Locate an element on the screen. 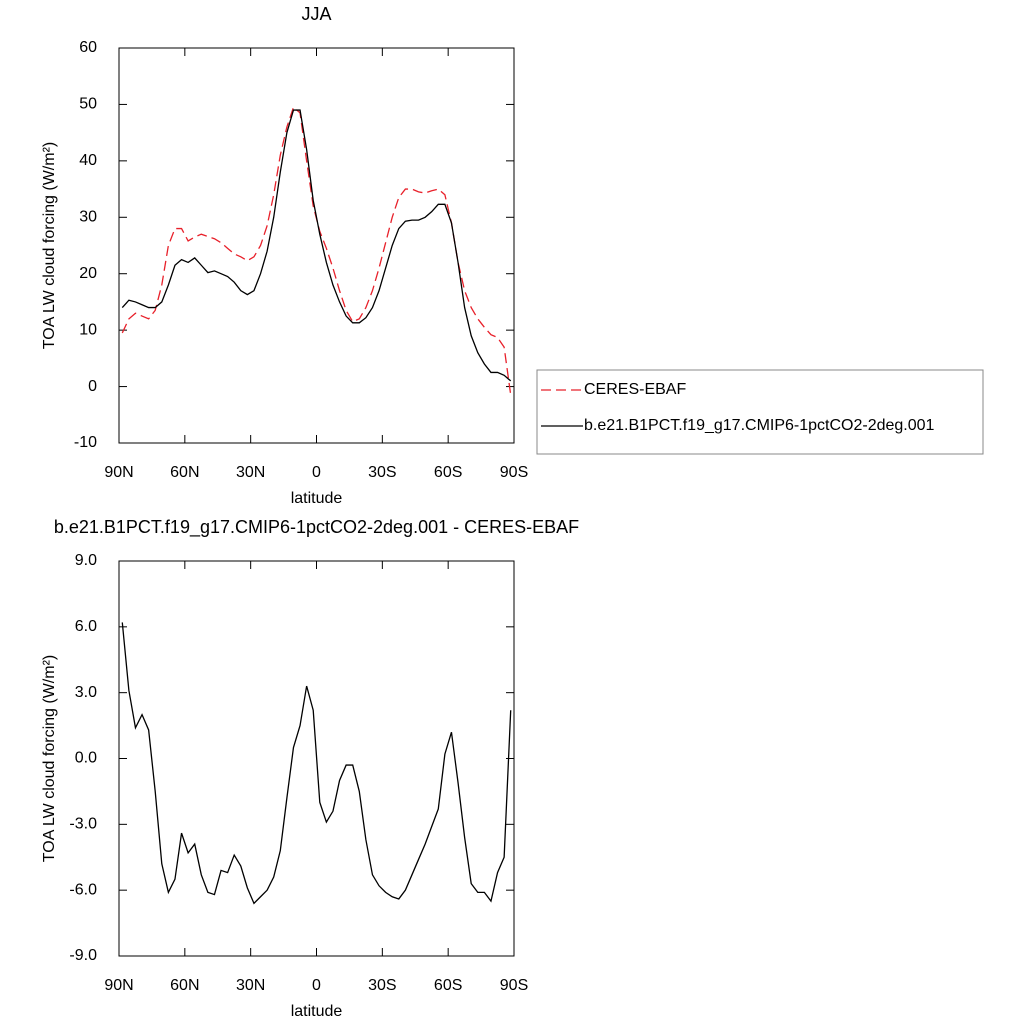 Image resolution: width=1024 pixels, height=1024 pixels. y-tick-label: -9.0 is located at coordinates (83, 955).